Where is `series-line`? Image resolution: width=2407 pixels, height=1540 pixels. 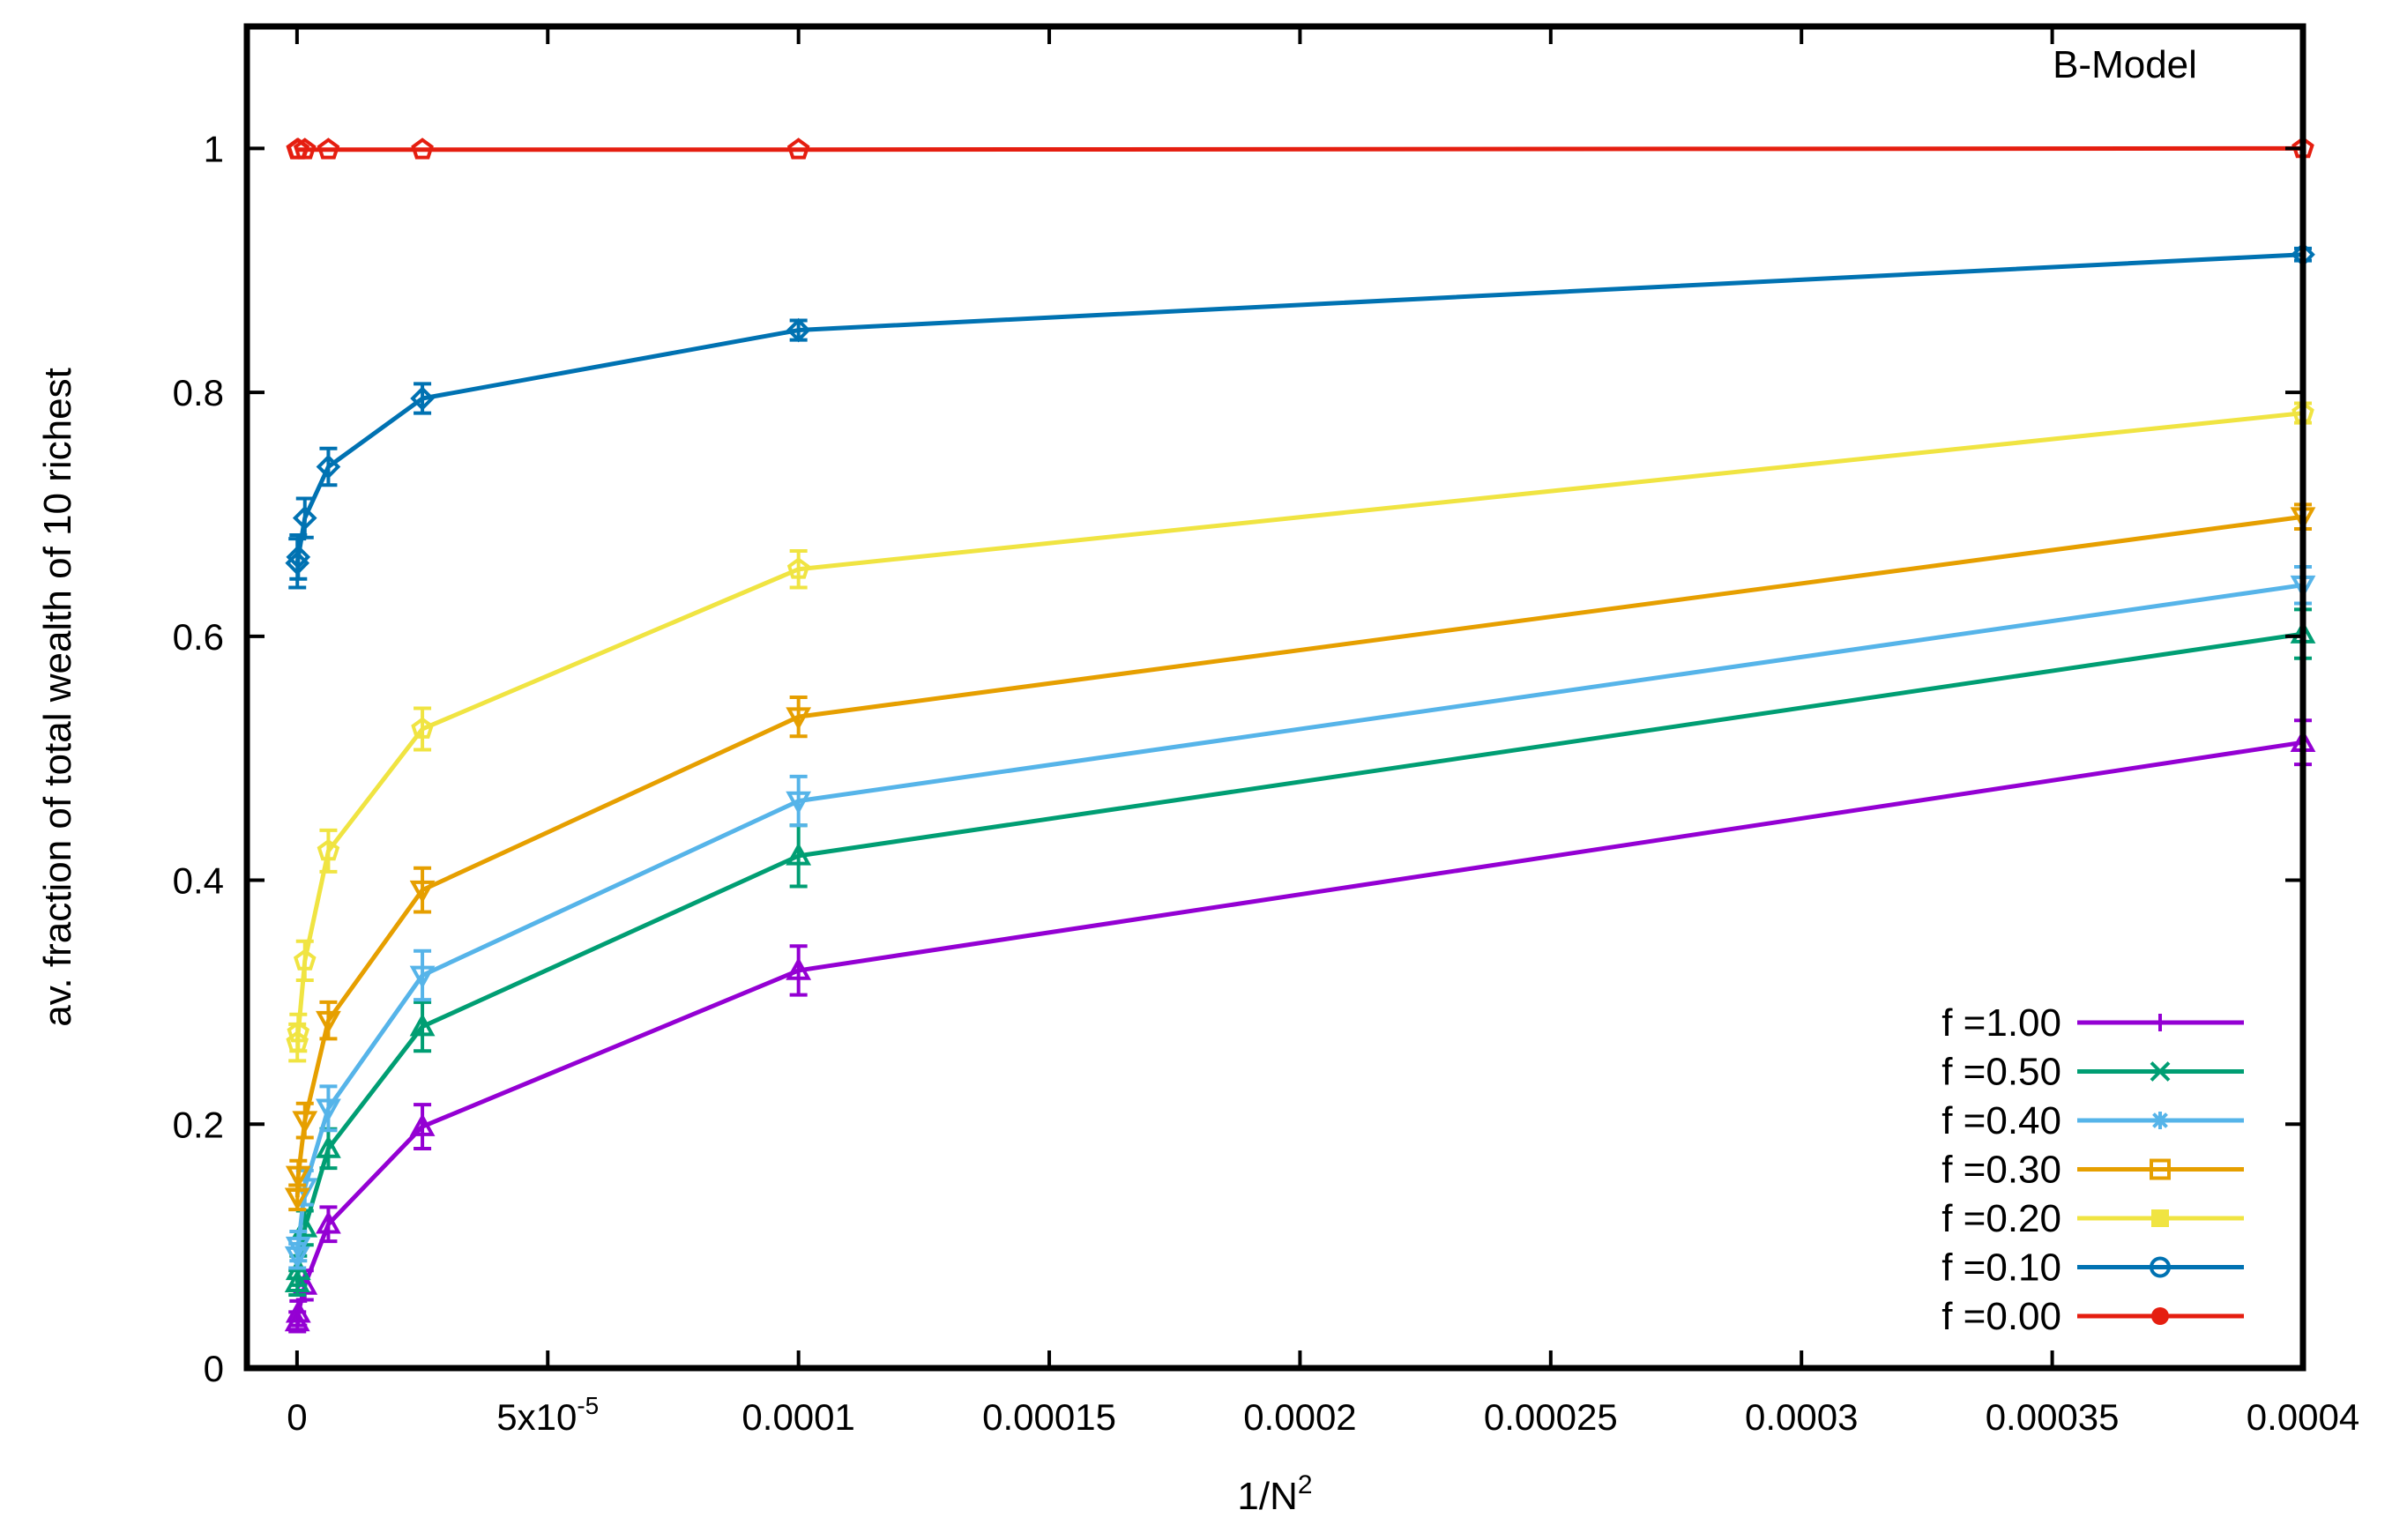
series-line is located at coordinates (1299, 149).